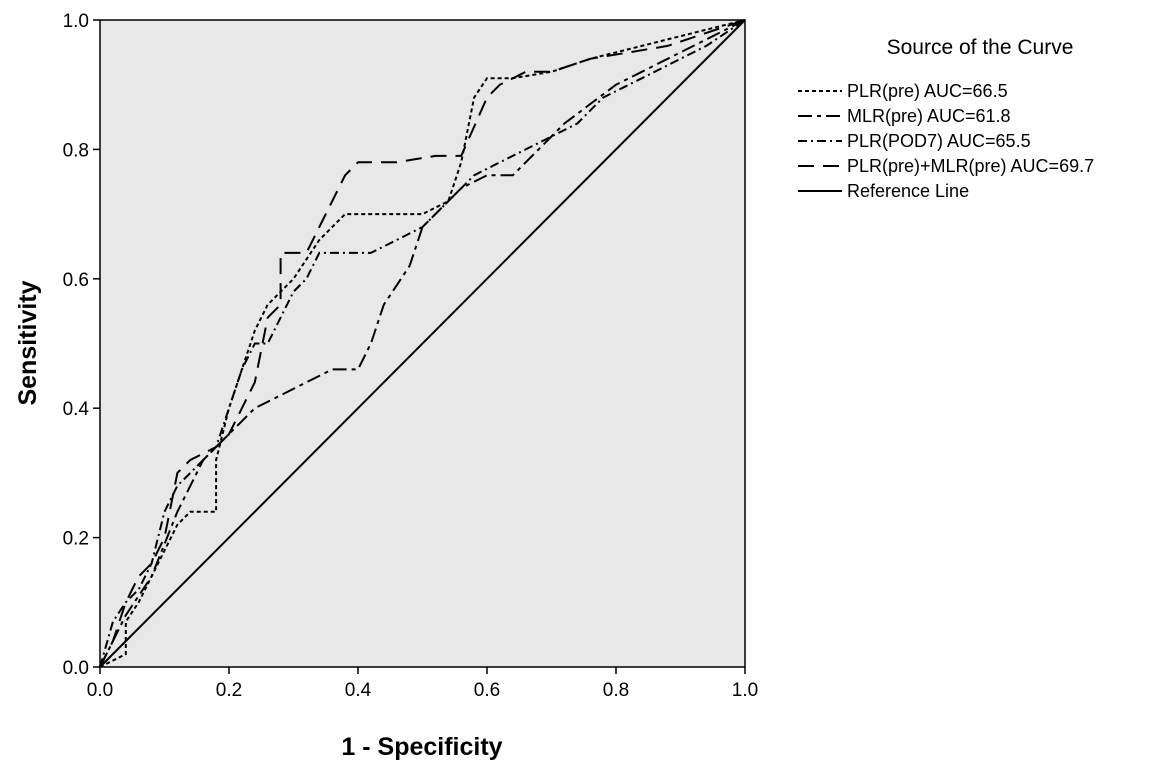 This screenshot has width=1158, height=764. Describe the element at coordinates (939, 141) in the screenshot. I see `legend-label-3: PLR(POD7) AUC=65.5` at that location.